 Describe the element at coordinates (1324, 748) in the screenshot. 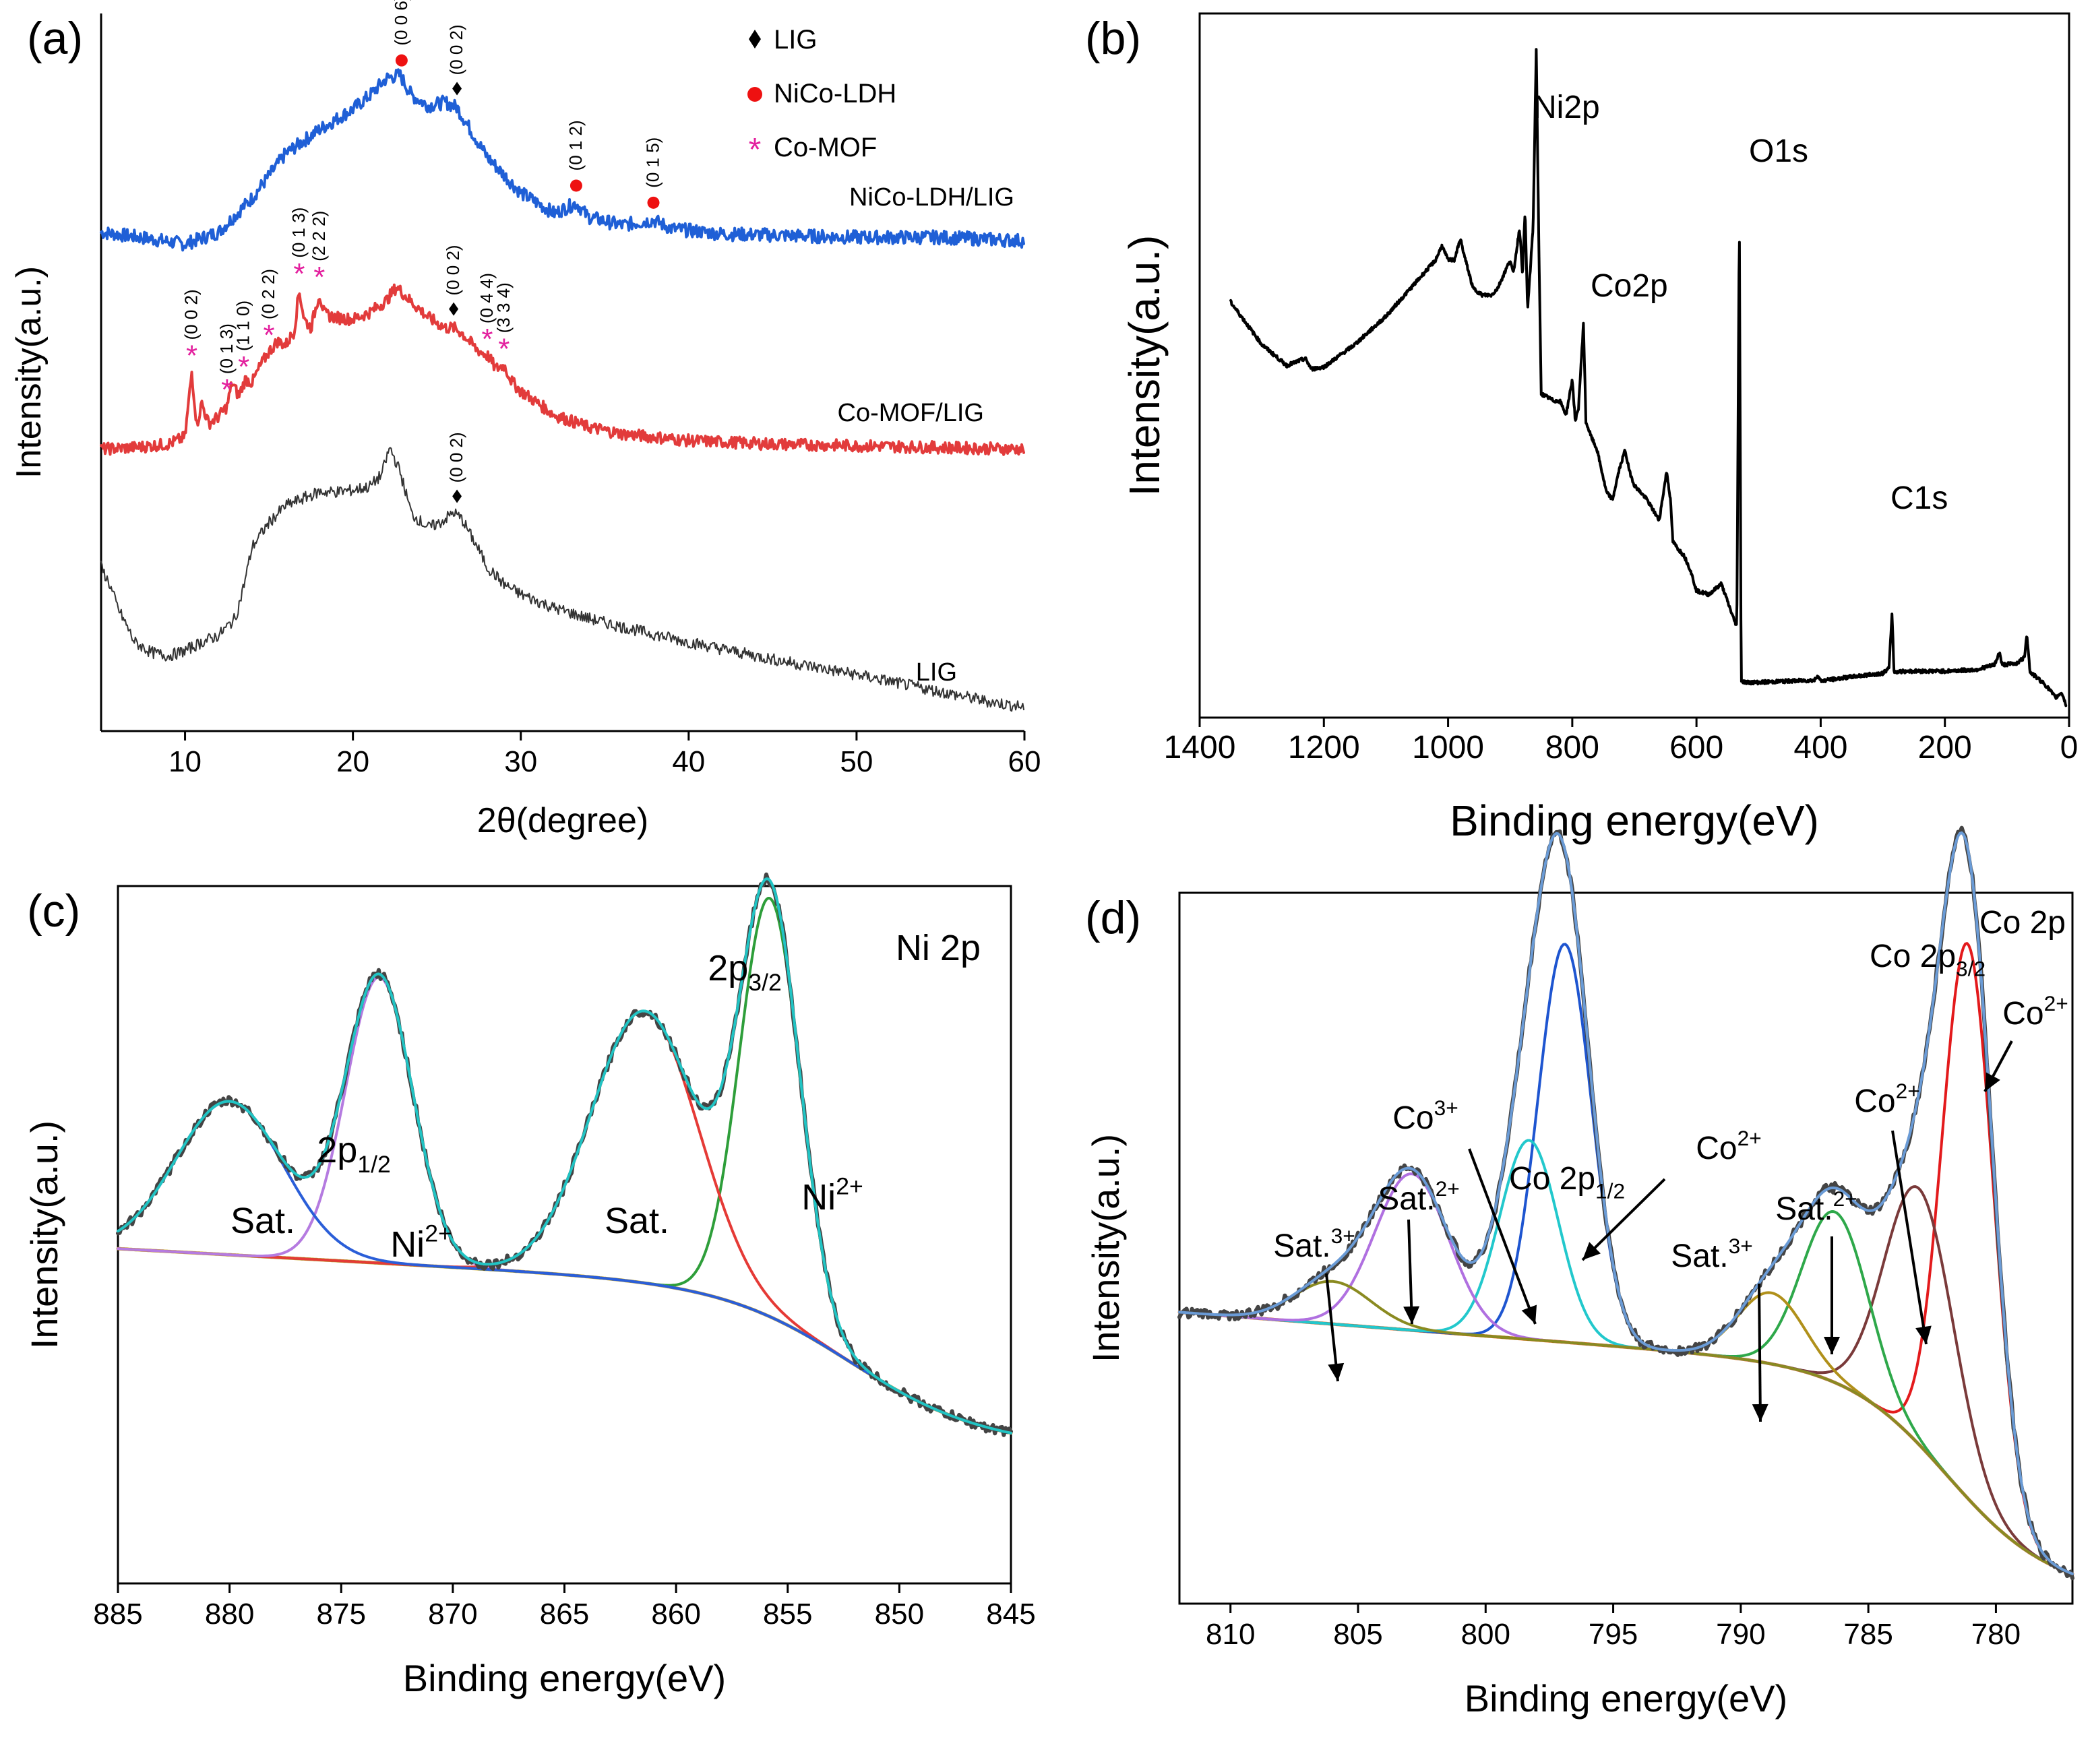

I see `x-tick-label: 1200` at that location.